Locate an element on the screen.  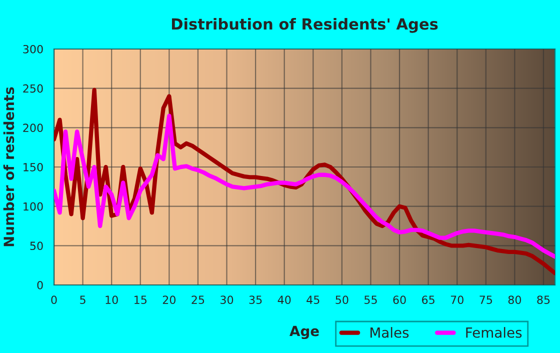
x-tick-label: 15 is located at coordinates (140, 300).